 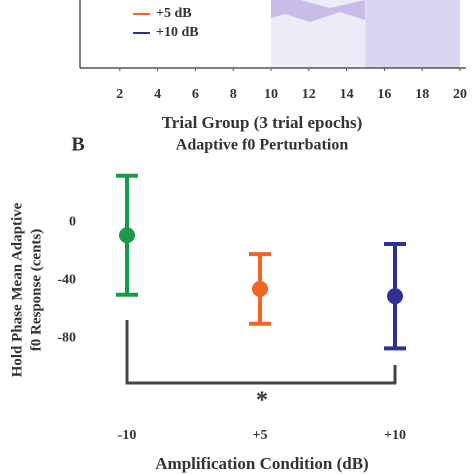 I want to click on x-tick-label: 16, so click(x=384, y=94).